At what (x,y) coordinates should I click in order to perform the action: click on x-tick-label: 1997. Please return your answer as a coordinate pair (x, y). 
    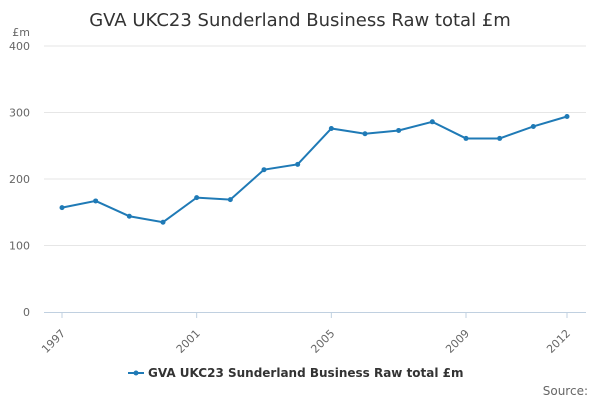
    Looking at the image, I should click on (53, 341).